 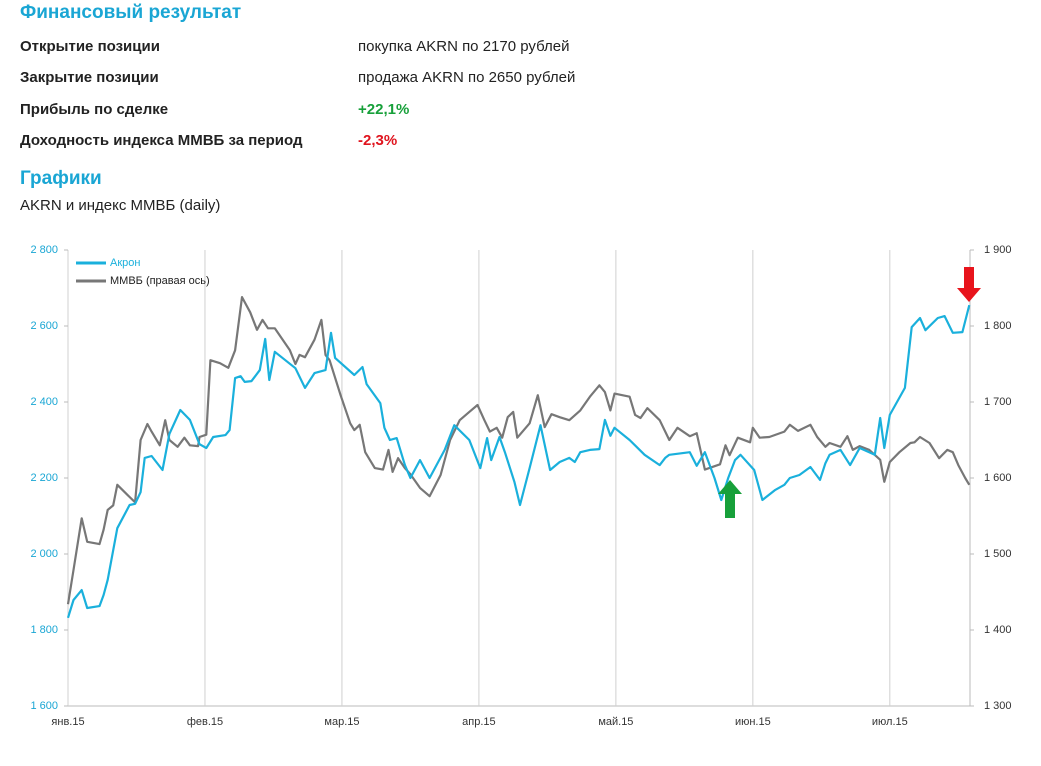 I want to click on x-tick-label: июл.15, so click(x=890, y=722).